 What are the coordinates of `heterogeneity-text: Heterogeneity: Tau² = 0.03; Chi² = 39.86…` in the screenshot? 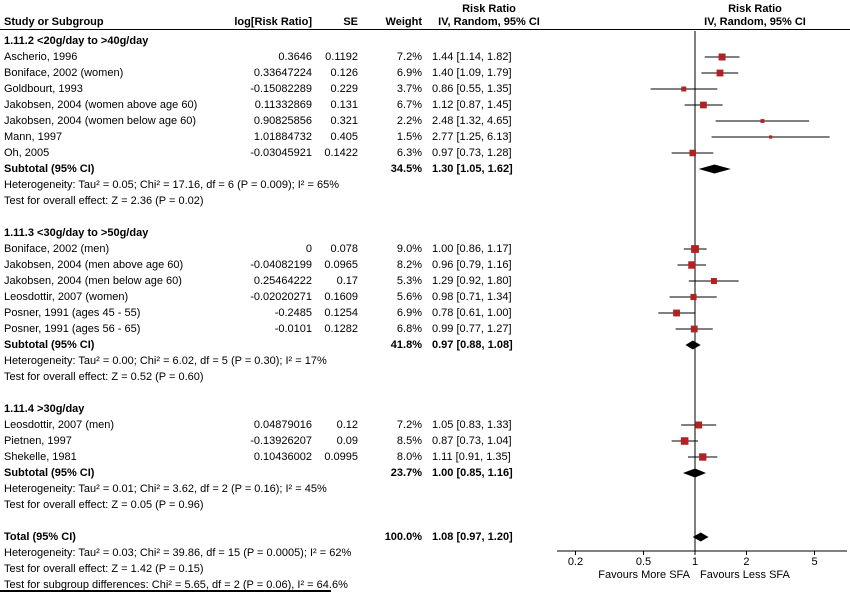 It's located at (178, 553).